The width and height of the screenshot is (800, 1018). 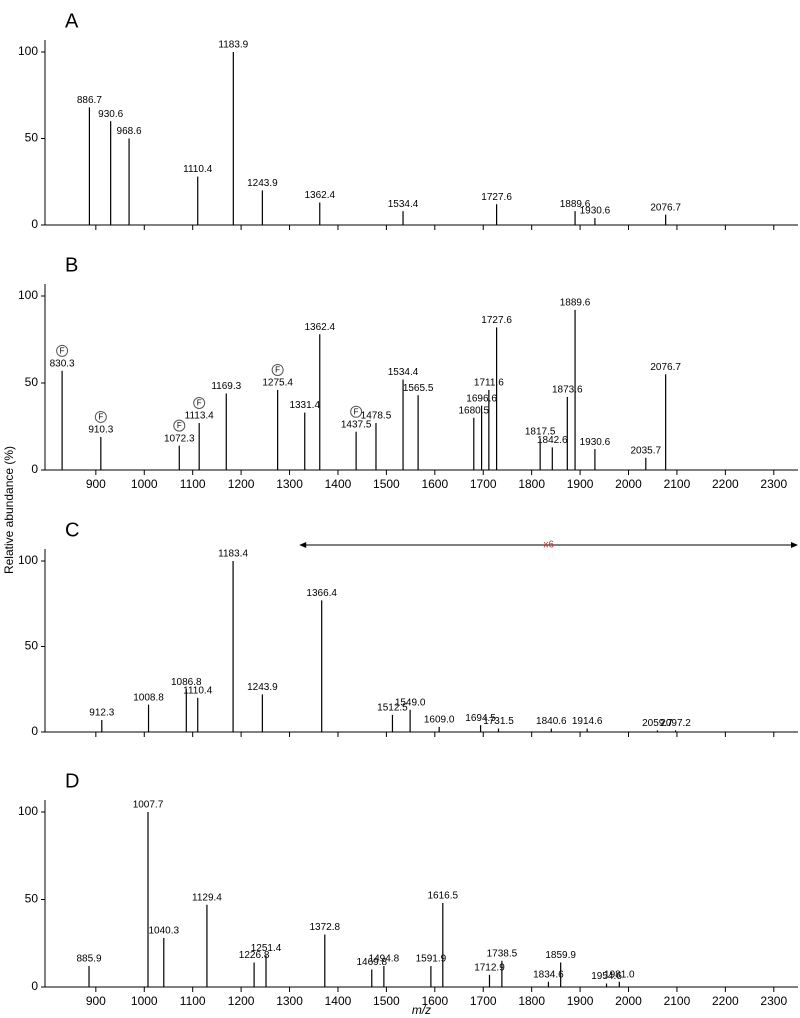 What do you see at coordinates (657, 723) in the screenshot?
I see `peak-label: 2059.7` at bounding box center [657, 723].